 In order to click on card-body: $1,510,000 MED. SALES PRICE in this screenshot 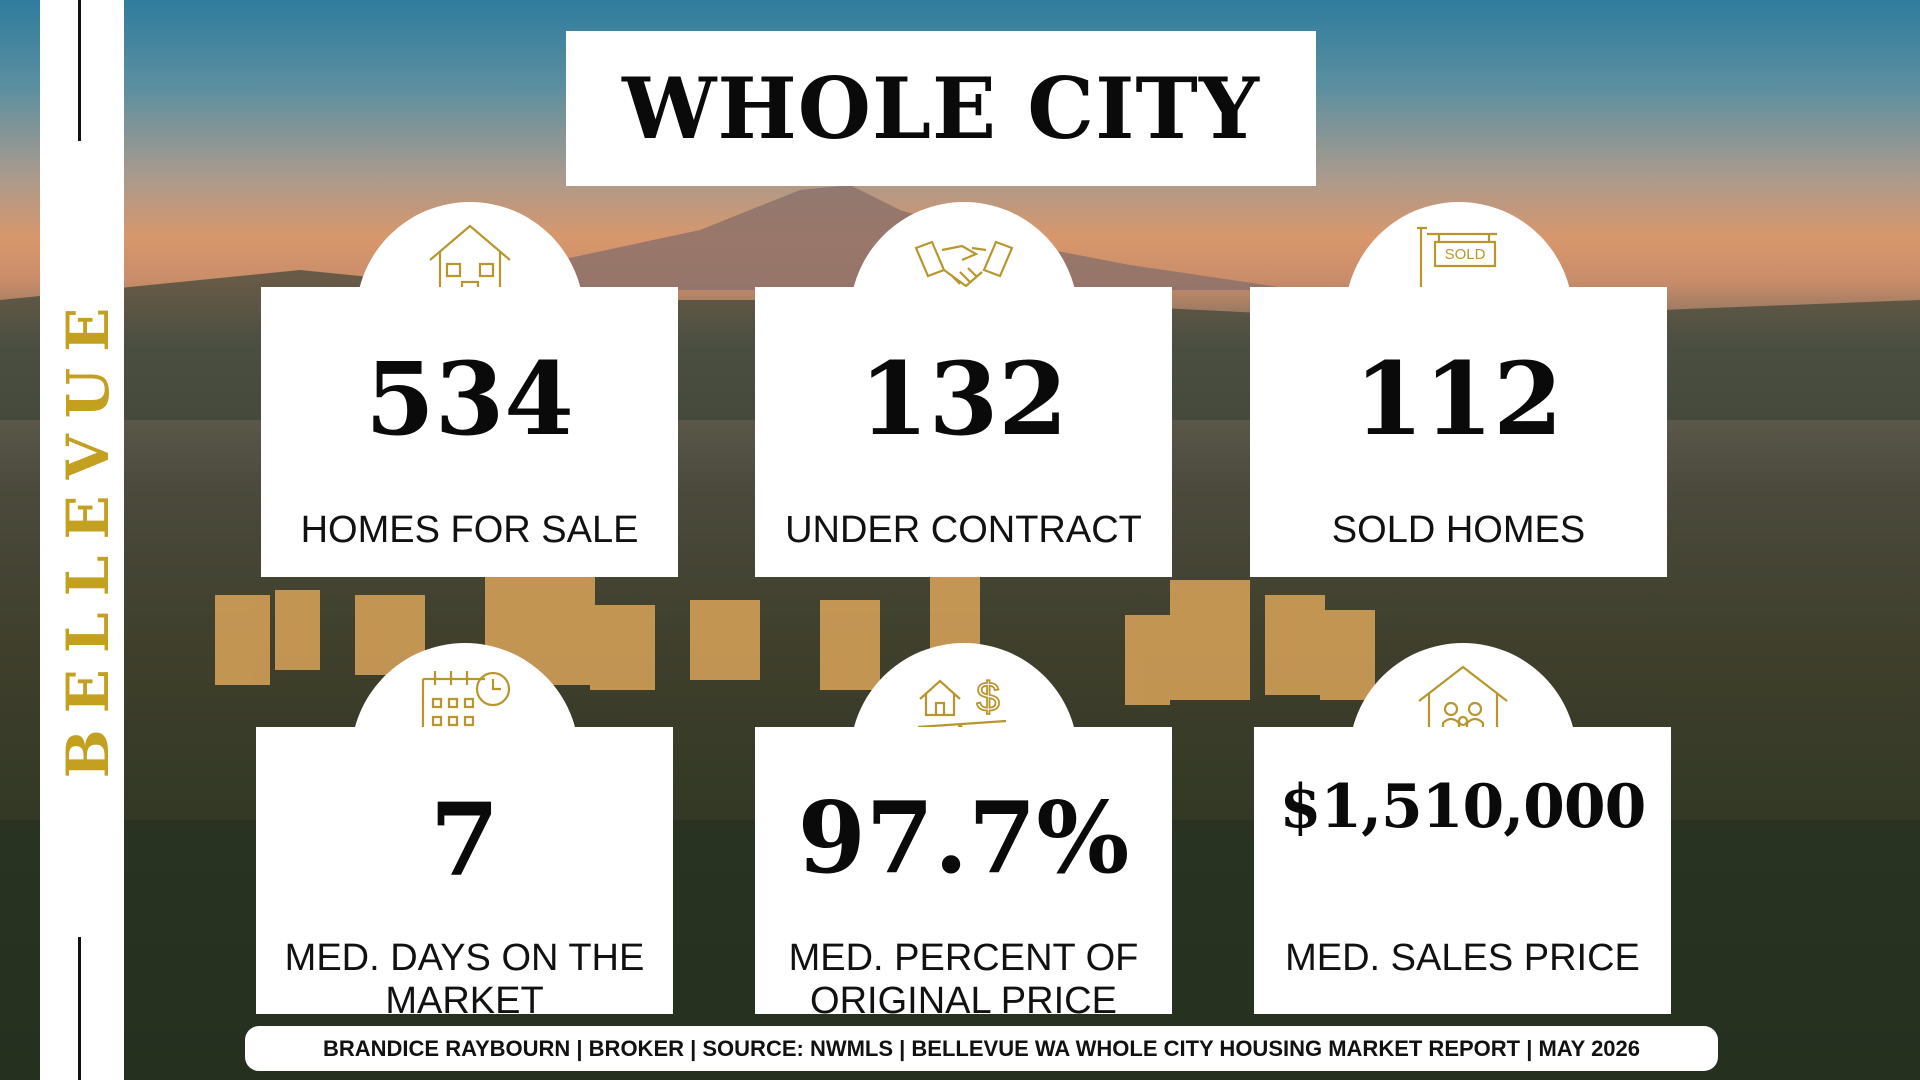, I will do `click(1462, 870)`.